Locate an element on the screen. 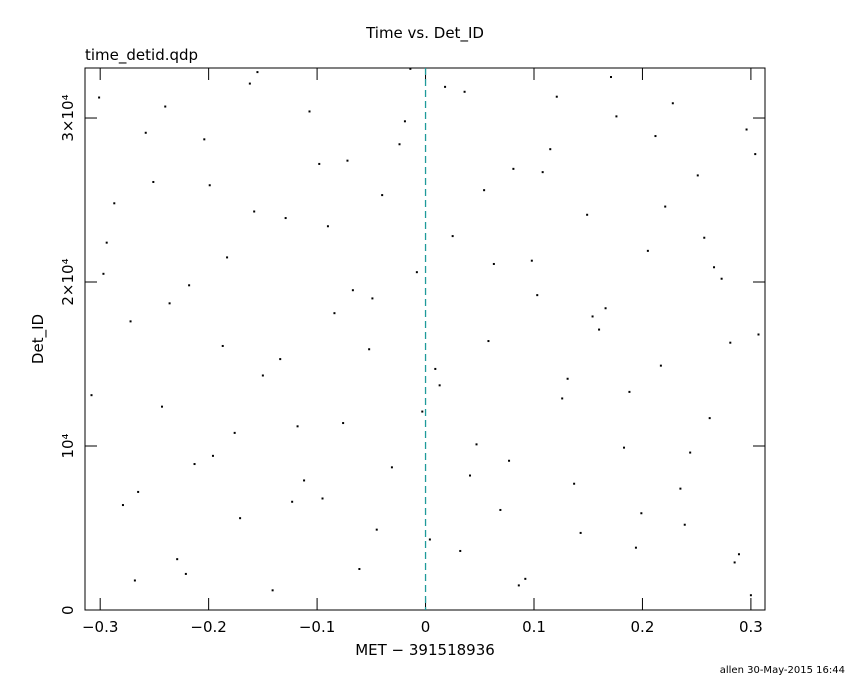  chart-title: Time vs. Det_ID is located at coordinates (424, 33).